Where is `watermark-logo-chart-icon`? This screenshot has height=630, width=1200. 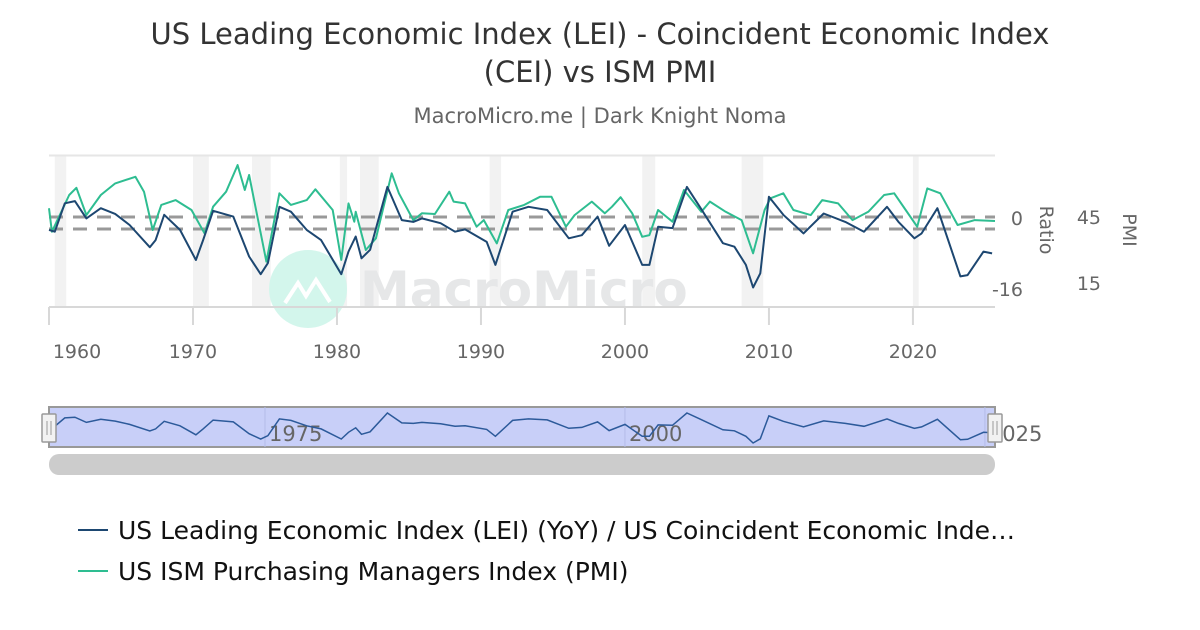
watermark-logo-chart-icon is located at coordinates (307, 290).